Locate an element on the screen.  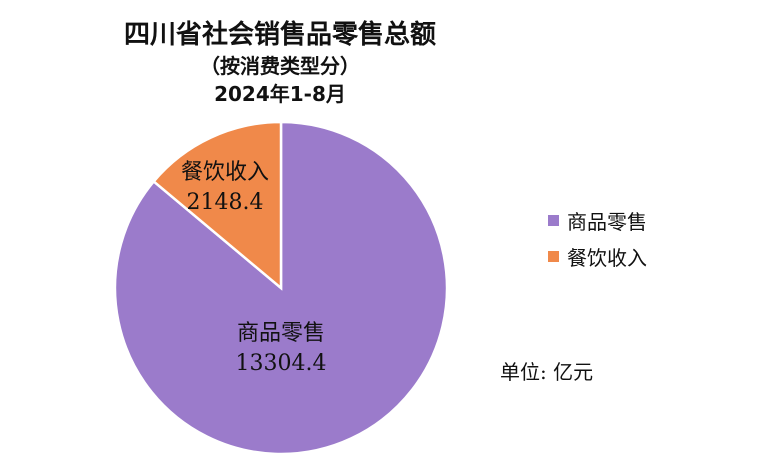
pie-slice-catering is located at coordinates (217, 205).